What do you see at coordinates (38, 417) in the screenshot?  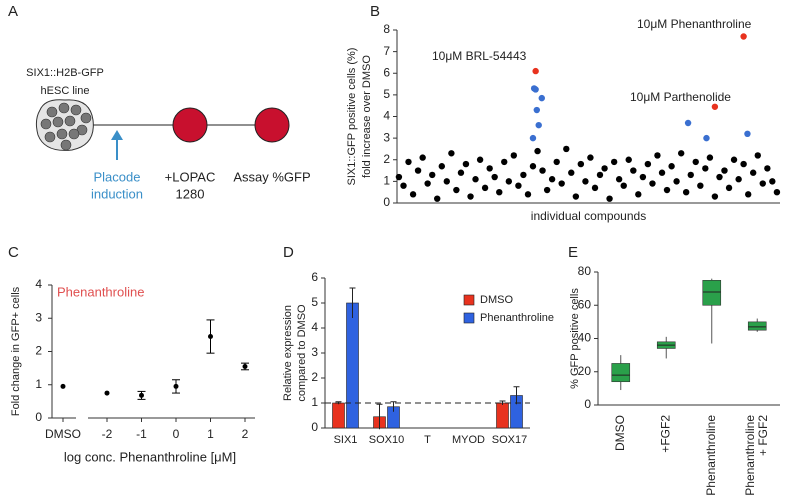 I see `y-tick-label: 0` at bounding box center [38, 417].